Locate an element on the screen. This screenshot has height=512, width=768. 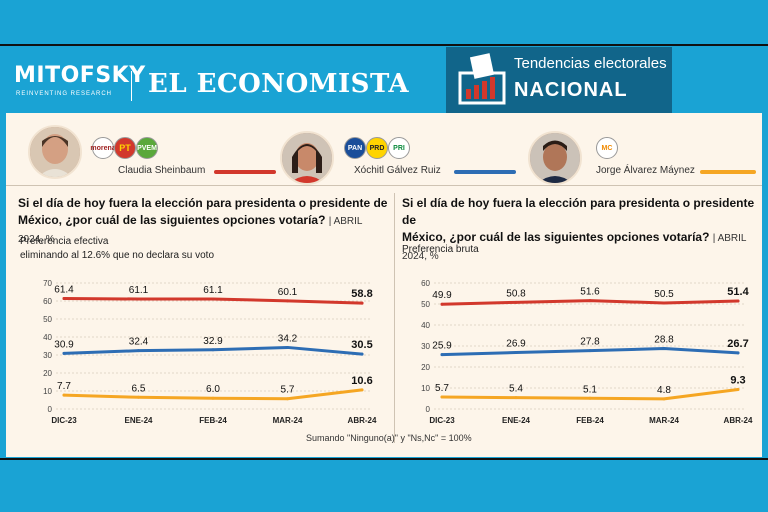
data-label: 26.9 is located at coordinates (516, 344).